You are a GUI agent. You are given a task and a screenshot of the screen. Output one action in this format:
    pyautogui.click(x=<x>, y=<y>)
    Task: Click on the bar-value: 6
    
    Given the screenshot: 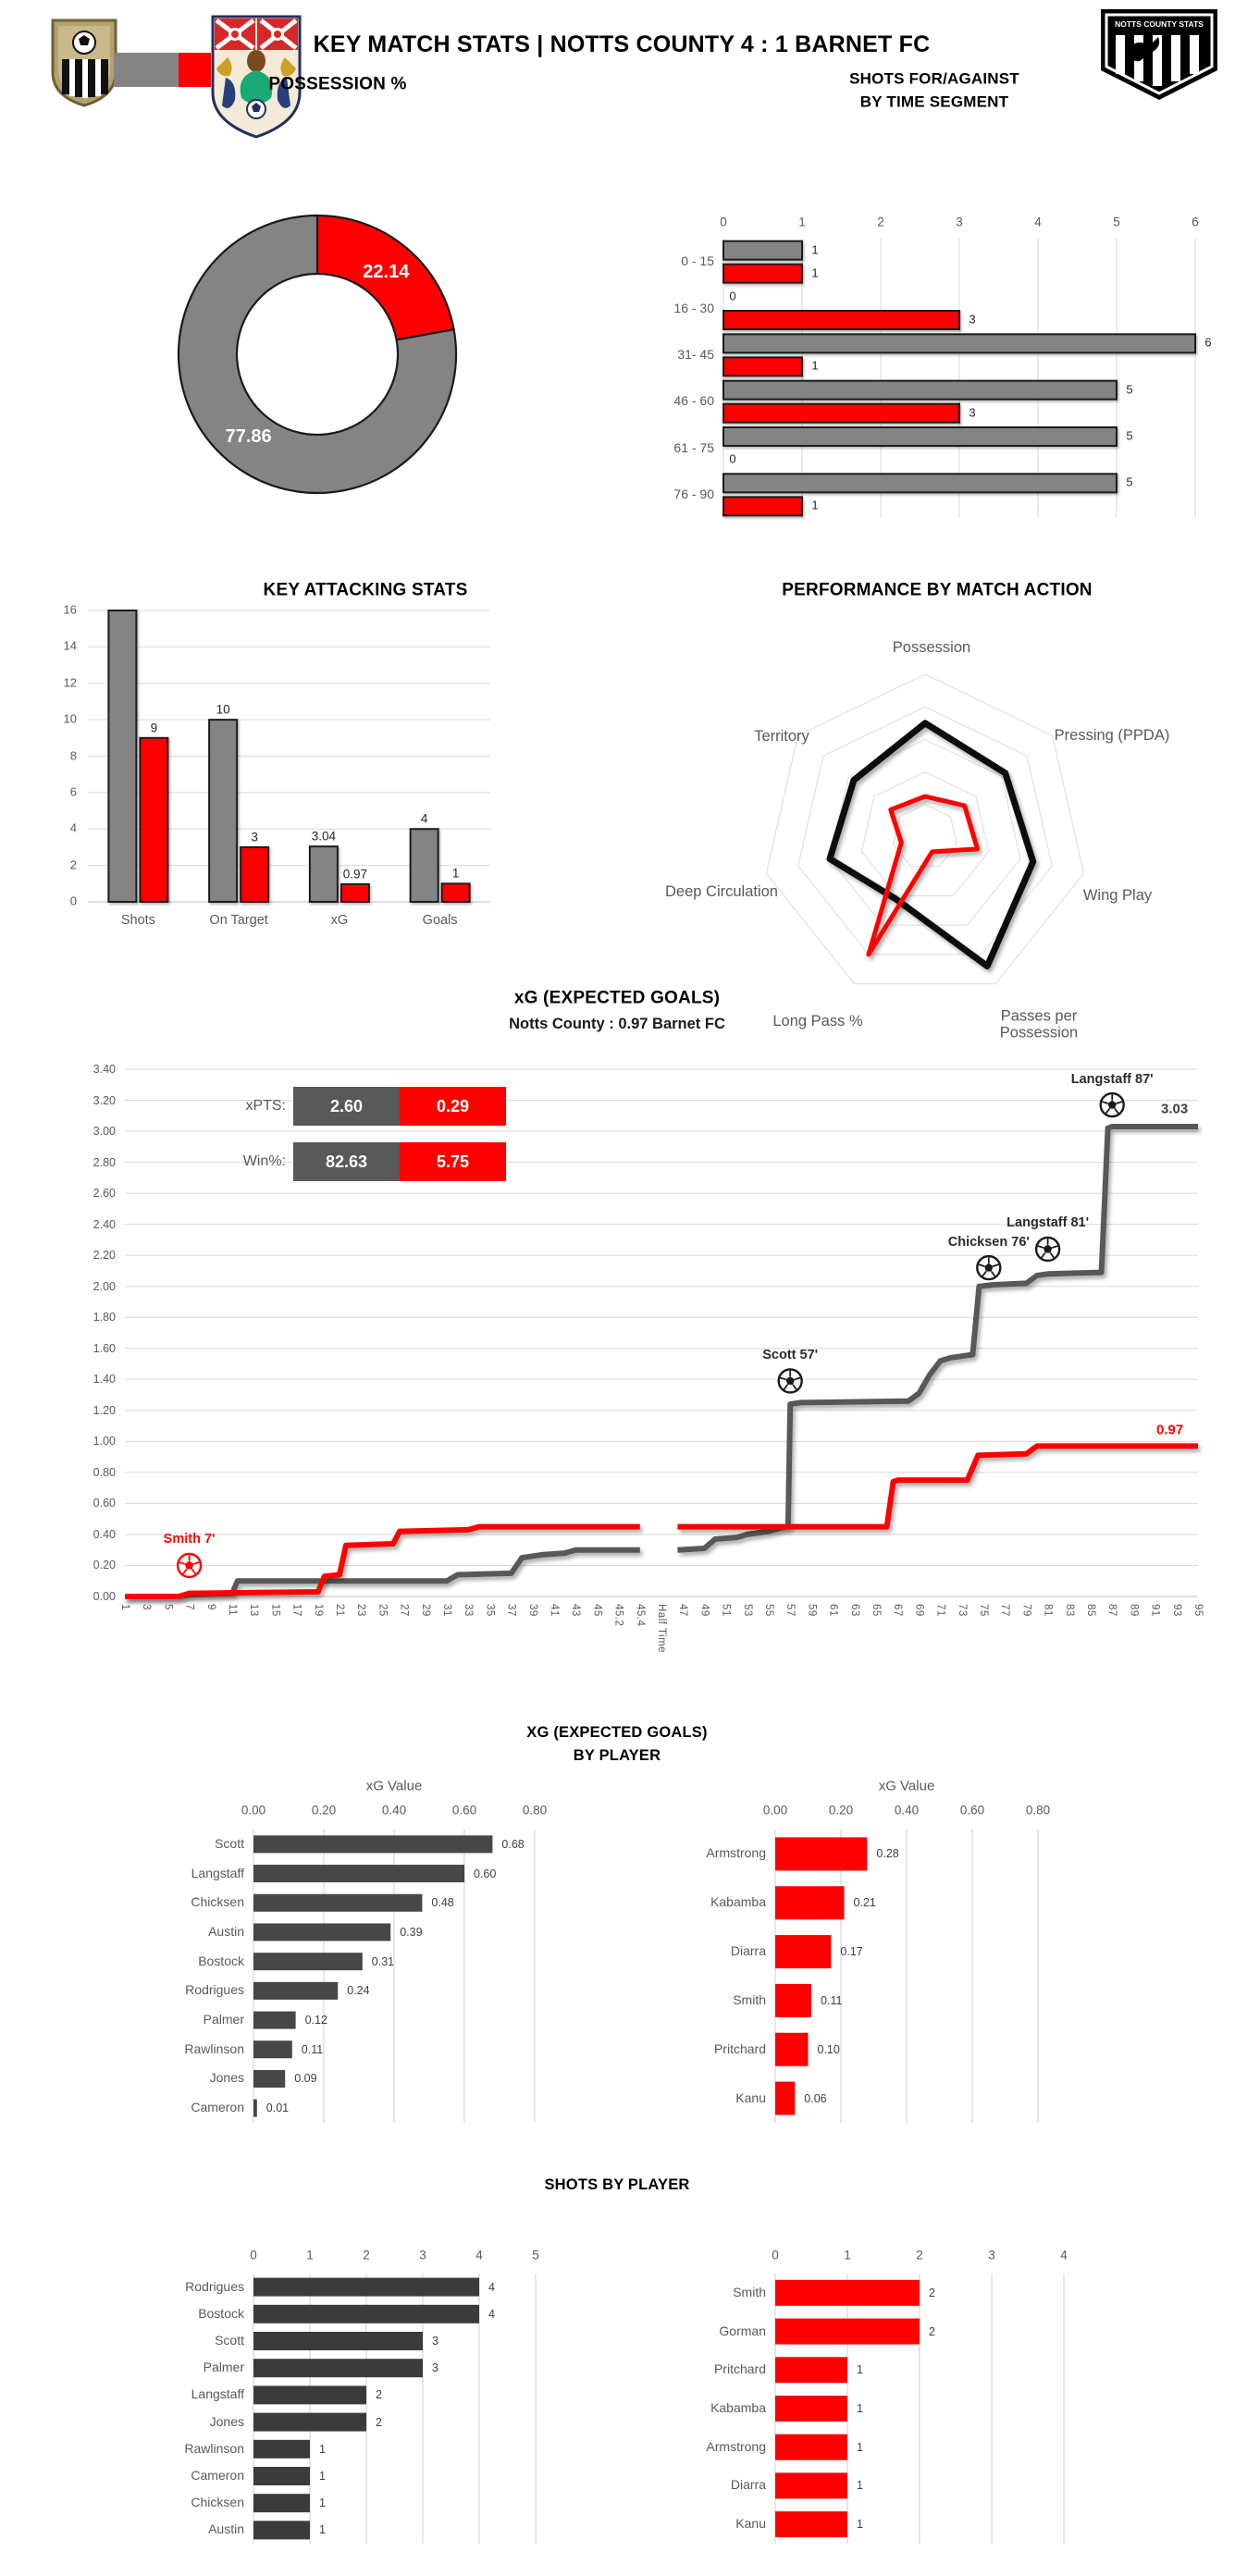 What is the action you would take?
    pyautogui.click(x=1208, y=343)
    